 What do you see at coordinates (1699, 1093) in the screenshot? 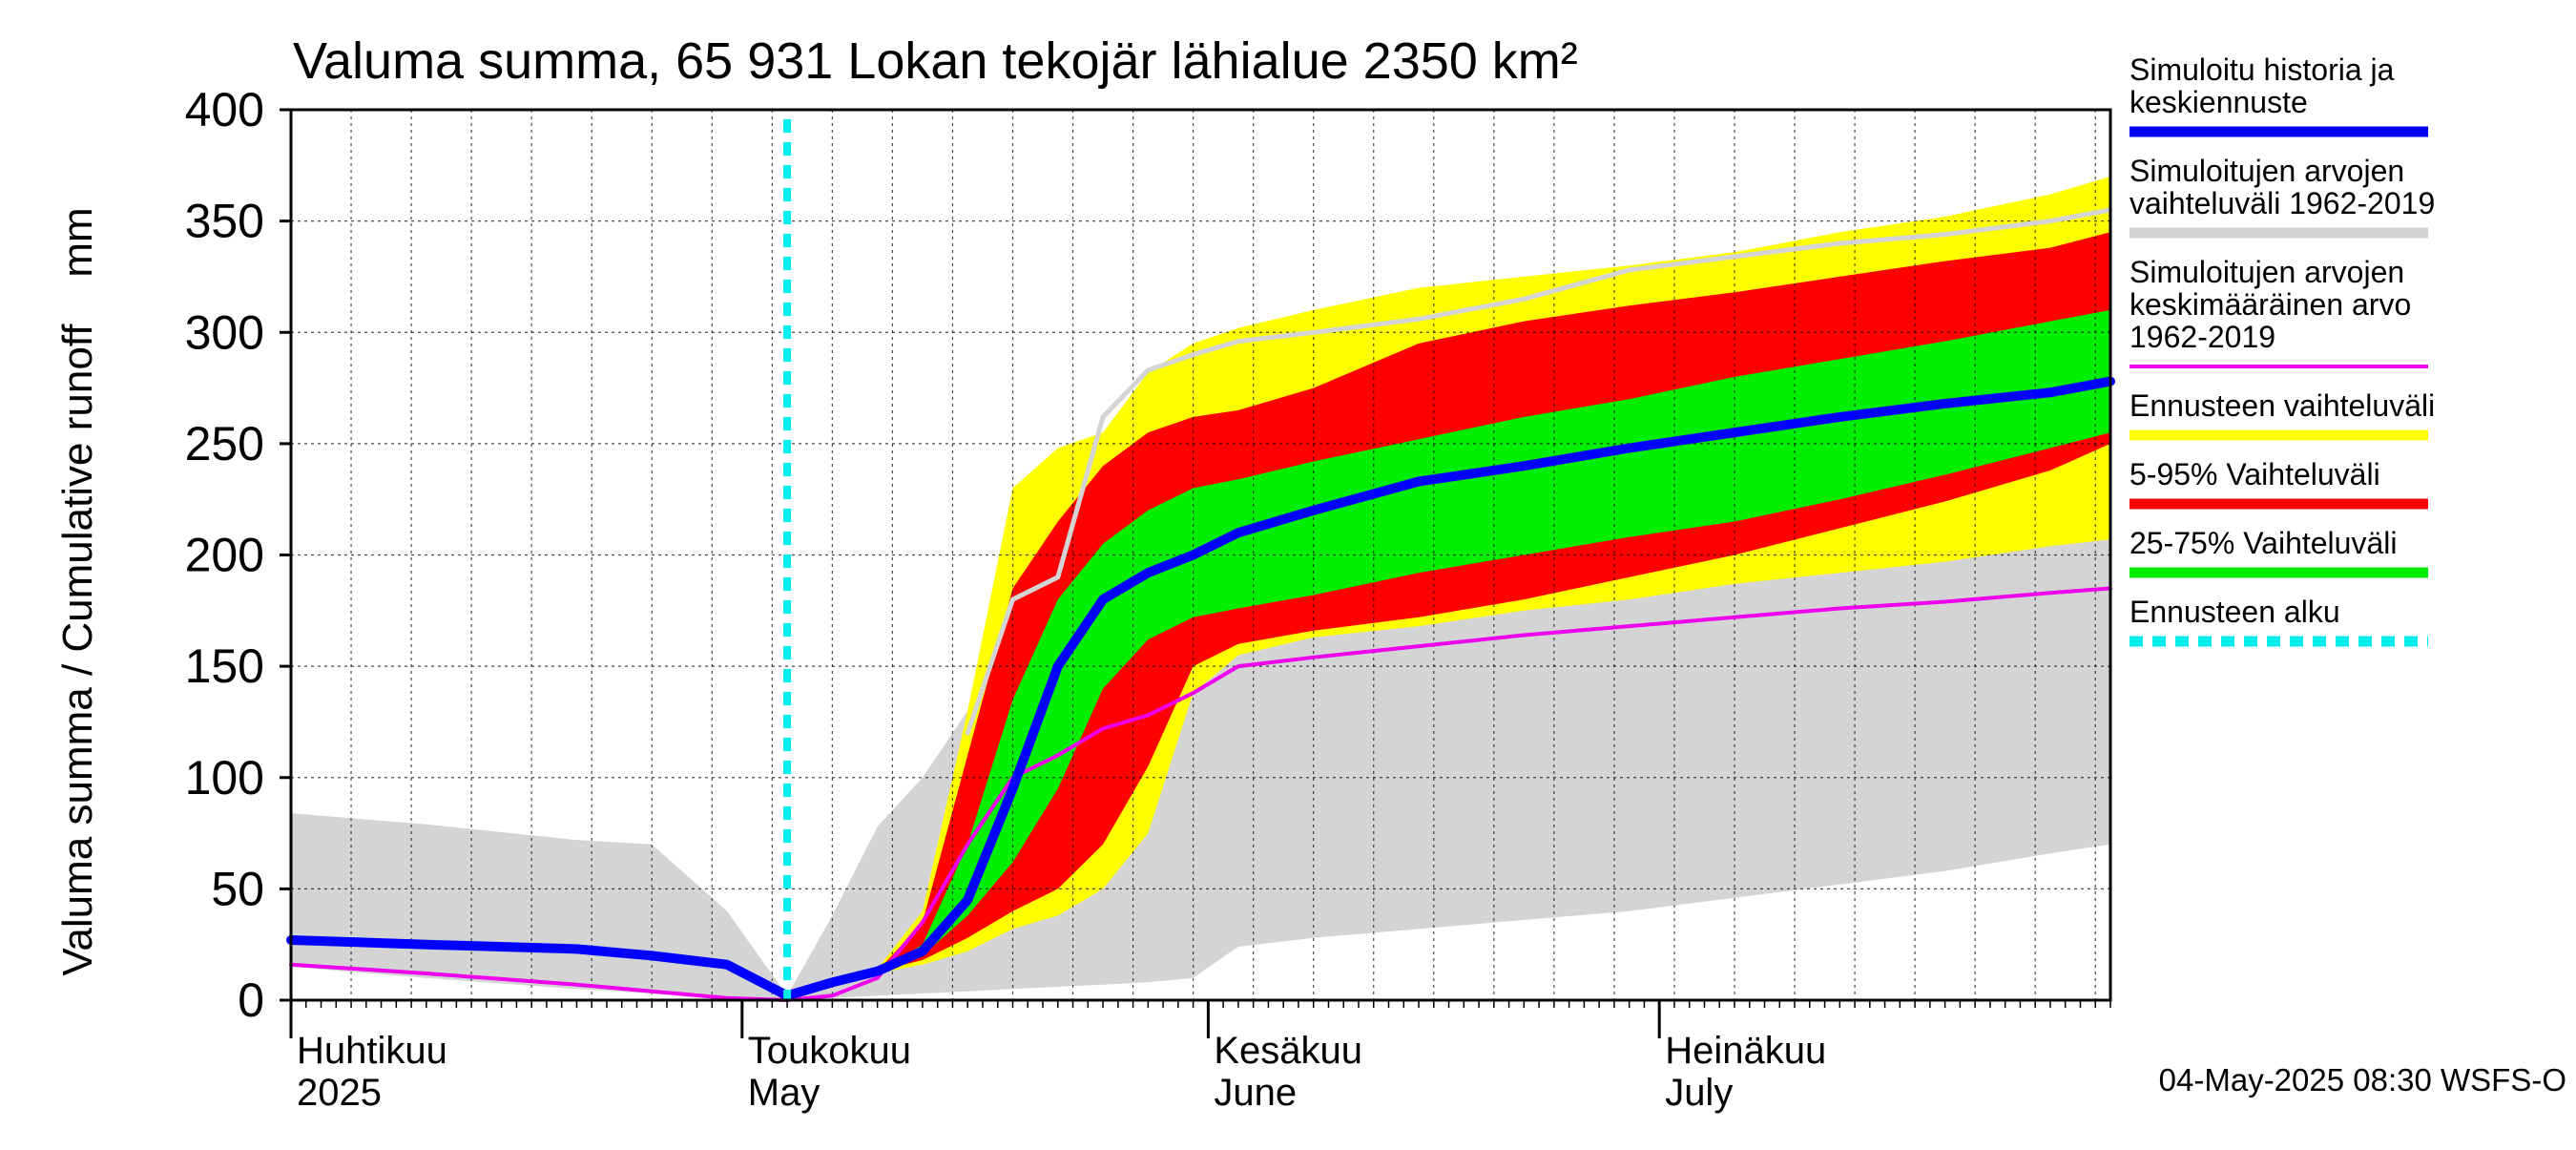
I see `x-month-sublabel: July` at bounding box center [1699, 1093].